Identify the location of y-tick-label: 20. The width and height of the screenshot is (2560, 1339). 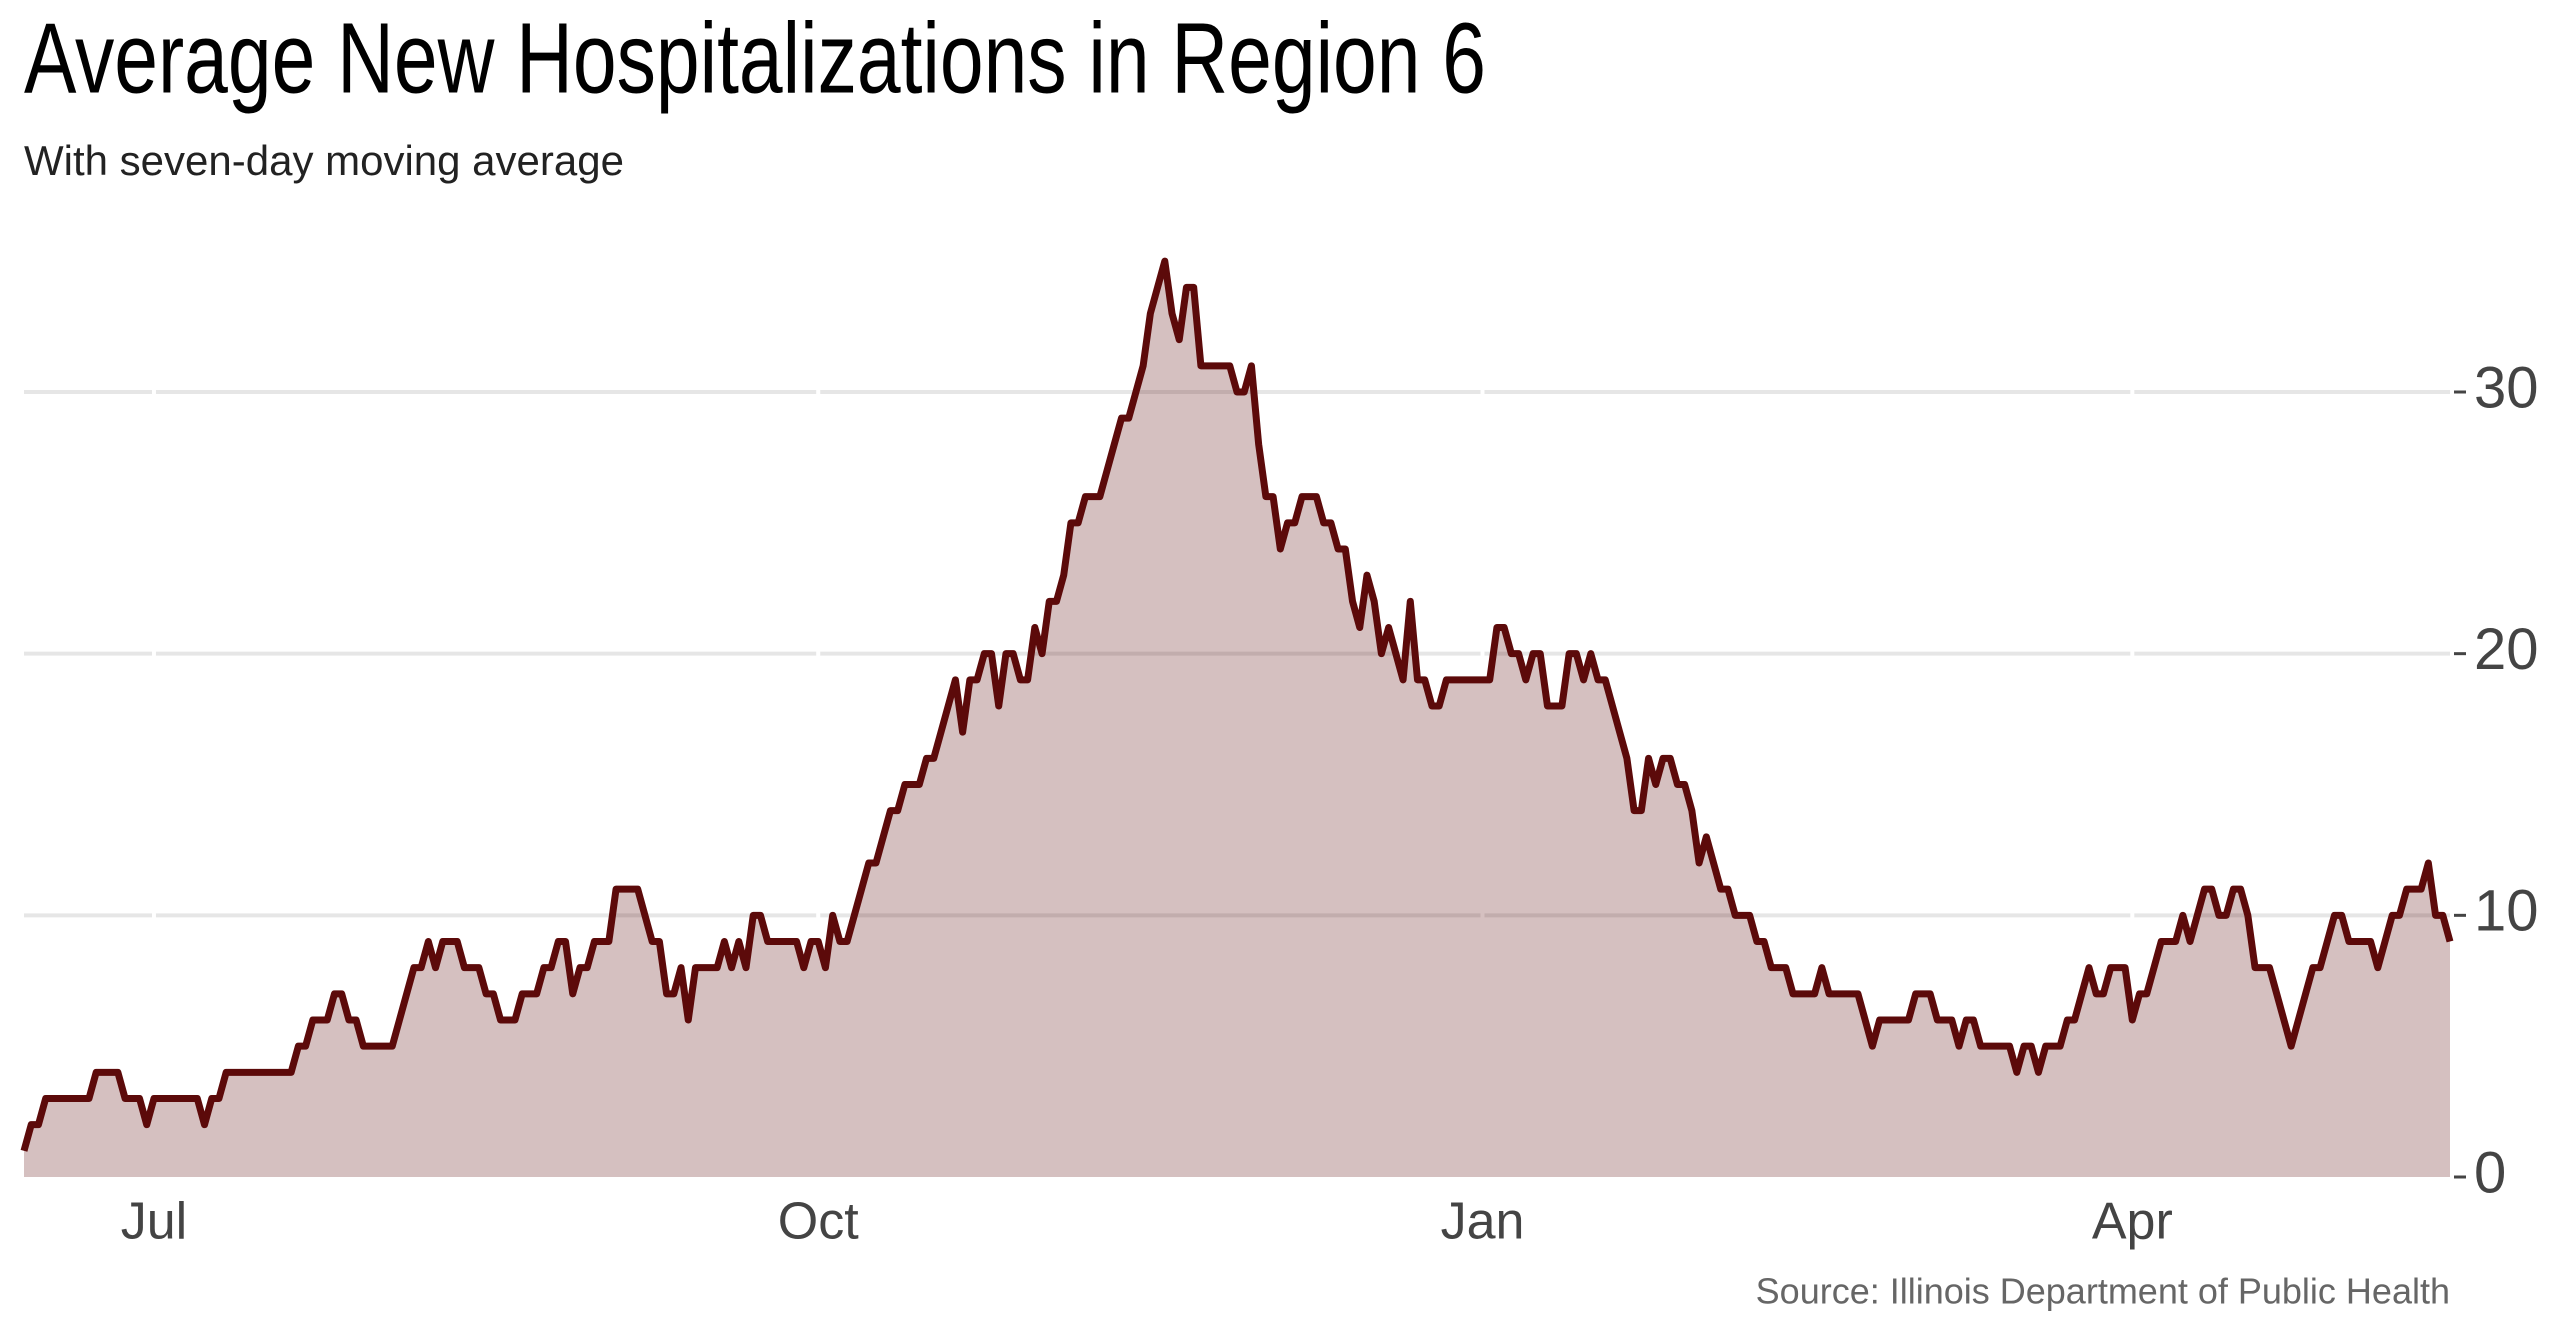
(2506, 649).